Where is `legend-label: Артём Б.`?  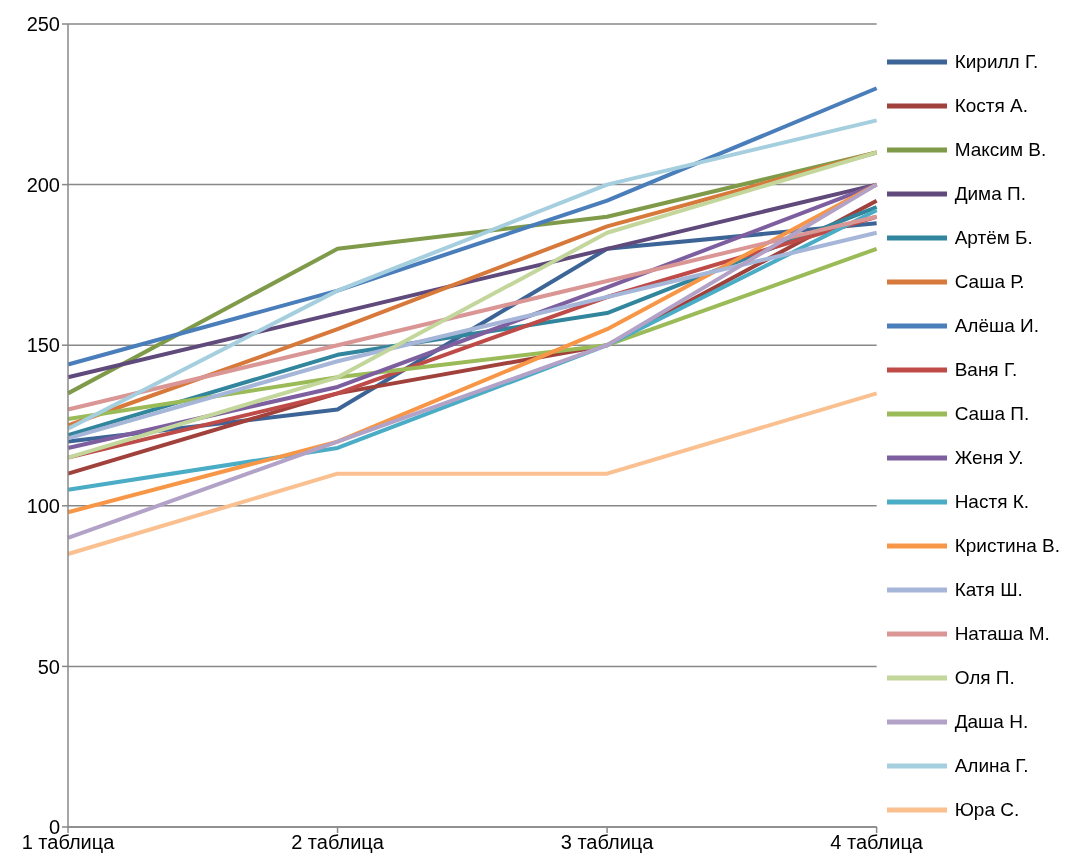
legend-label: Артём Б. is located at coordinates (993, 237).